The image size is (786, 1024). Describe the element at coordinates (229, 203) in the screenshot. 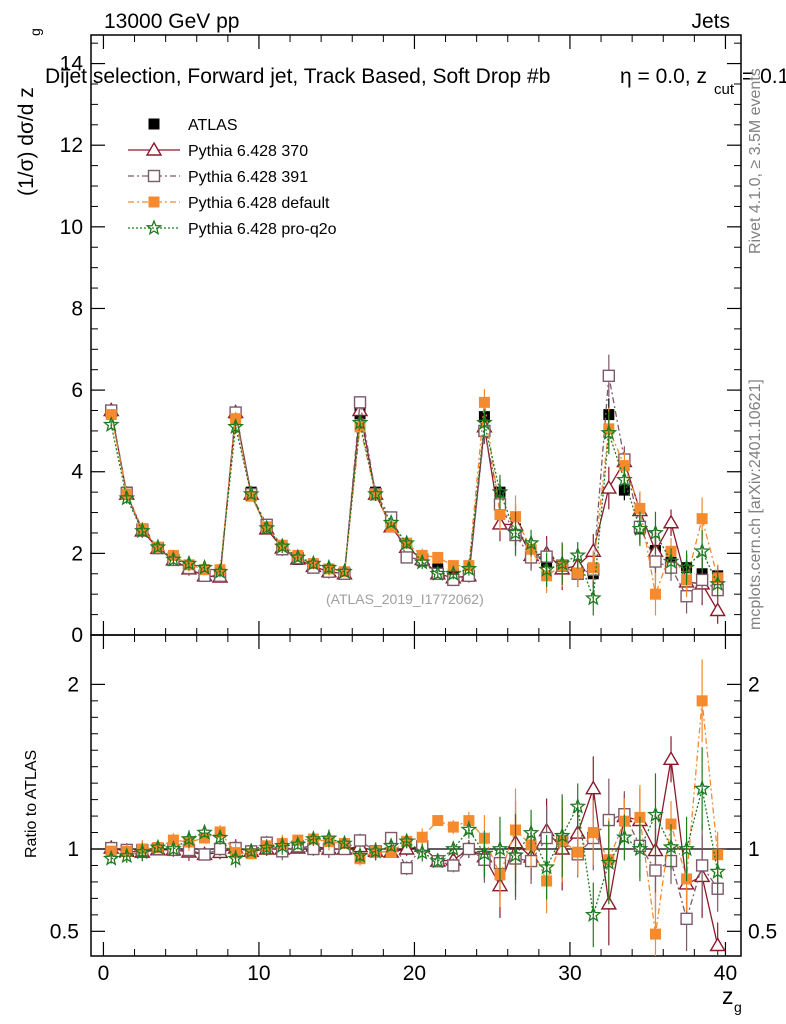

I see `legend-entry: Pythia 6.428 default` at that location.